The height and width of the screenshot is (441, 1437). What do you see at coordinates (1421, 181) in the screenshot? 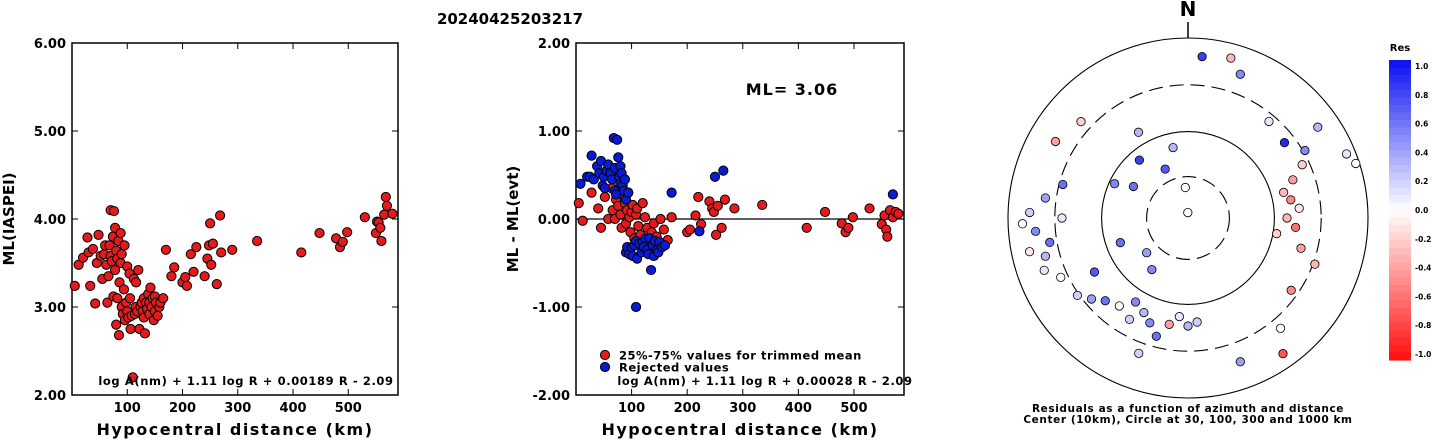
I see `colorbar-tick-label: 0.2` at bounding box center [1421, 181].